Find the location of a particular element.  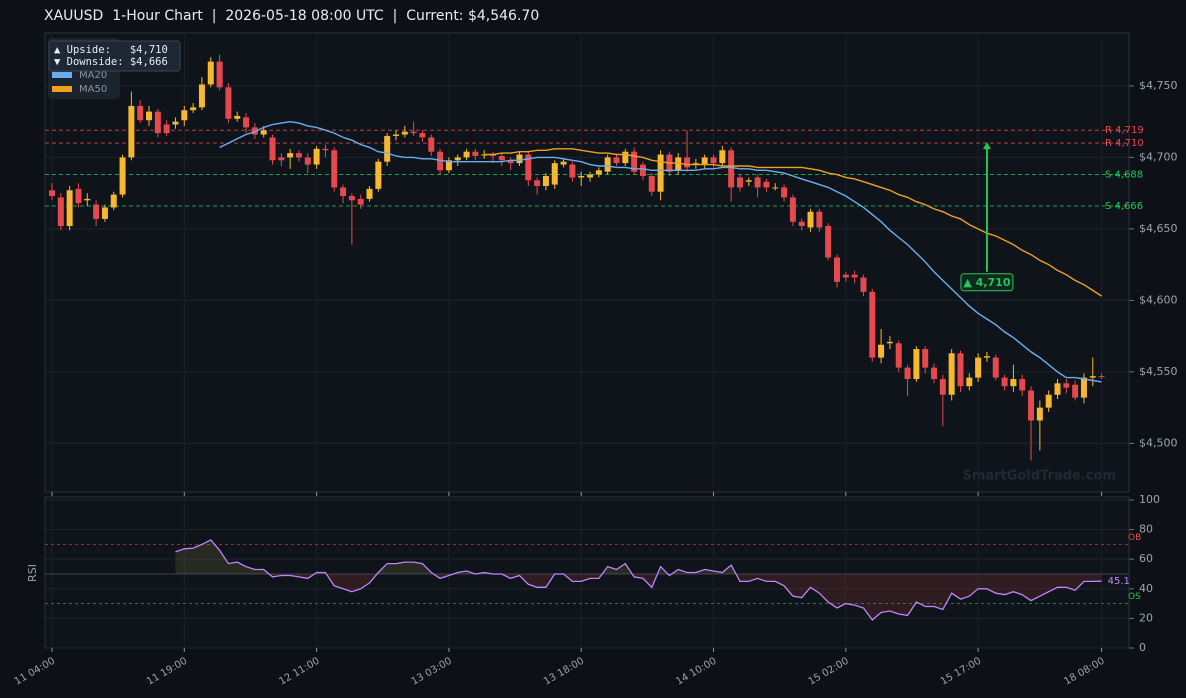

legend-swatch is located at coordinates (62, 75).